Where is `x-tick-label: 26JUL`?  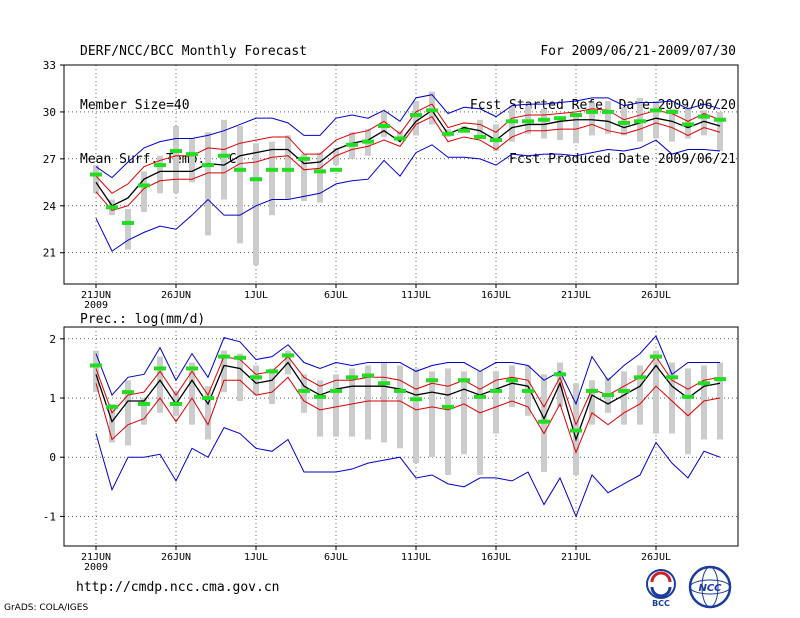
x-tick-label: 26JUL is located at coordinates (656, 295).